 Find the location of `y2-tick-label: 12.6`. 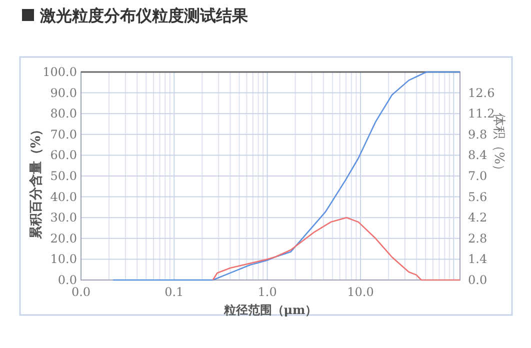

y2-tick-label: 12.6 is located at coordinates (481, 93).